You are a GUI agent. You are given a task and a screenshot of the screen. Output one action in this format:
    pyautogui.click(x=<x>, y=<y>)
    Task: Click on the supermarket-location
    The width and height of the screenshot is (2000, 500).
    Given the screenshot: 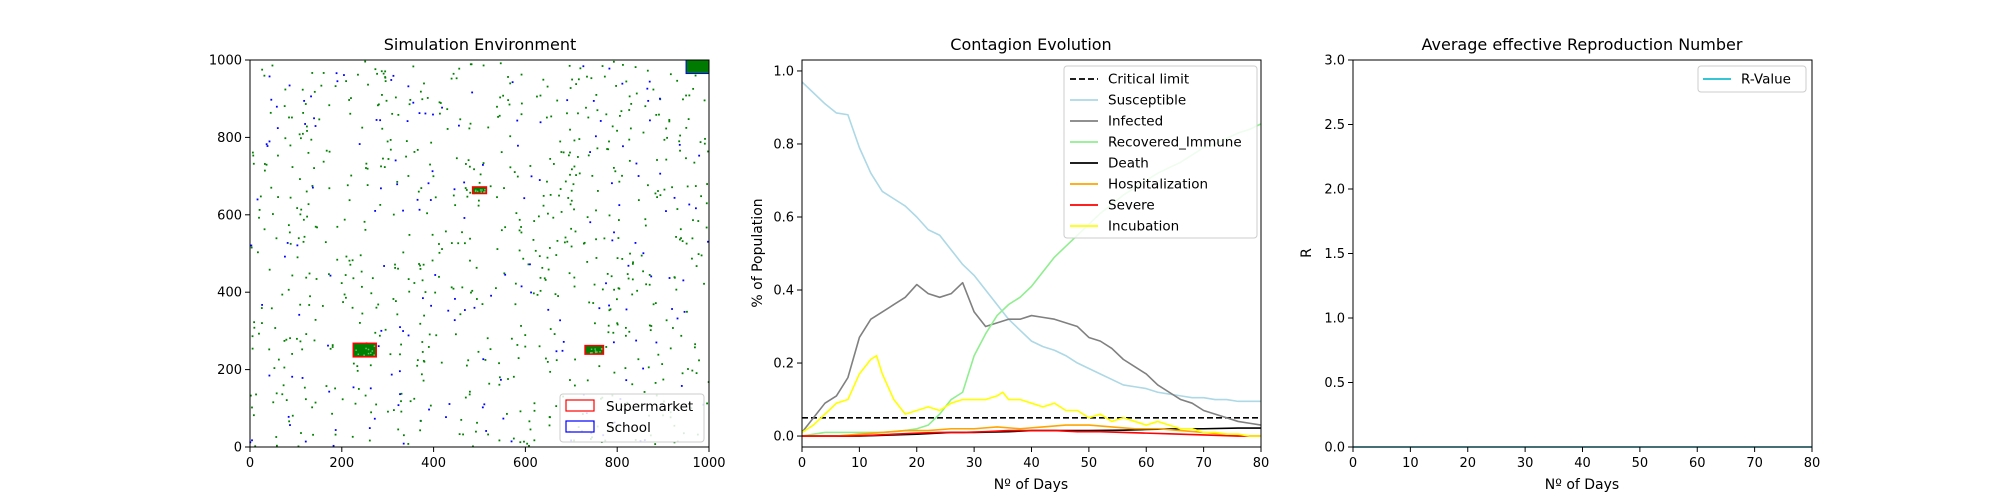 What is the action you would take?
    pyautogui.click(x=594, y=349)
    